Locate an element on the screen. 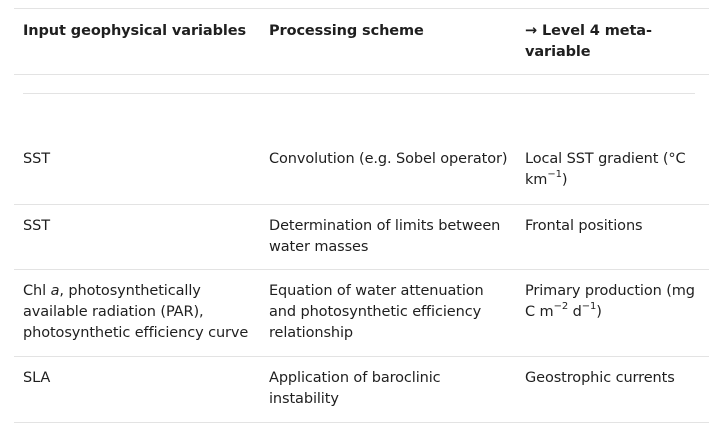  header-level4-meta-variable: → Level 4 meta- variable is located at coordinates (613, 42).